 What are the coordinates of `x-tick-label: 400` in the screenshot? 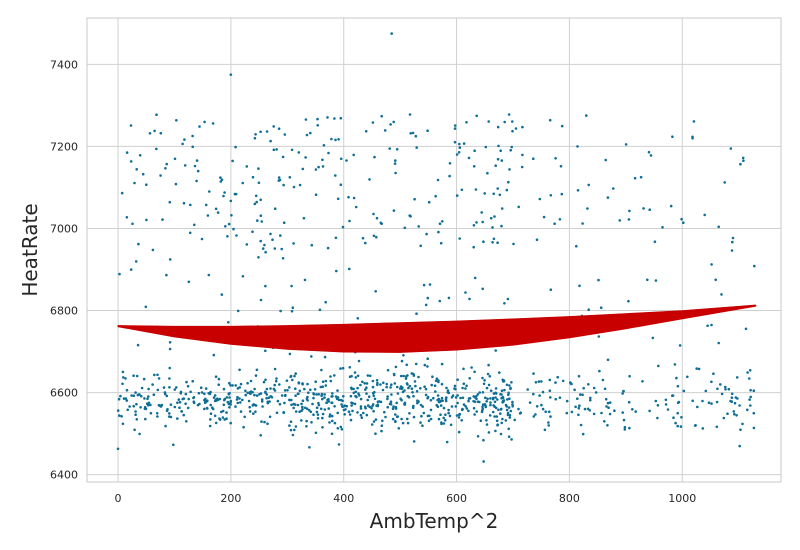 It's located at (343, 498).